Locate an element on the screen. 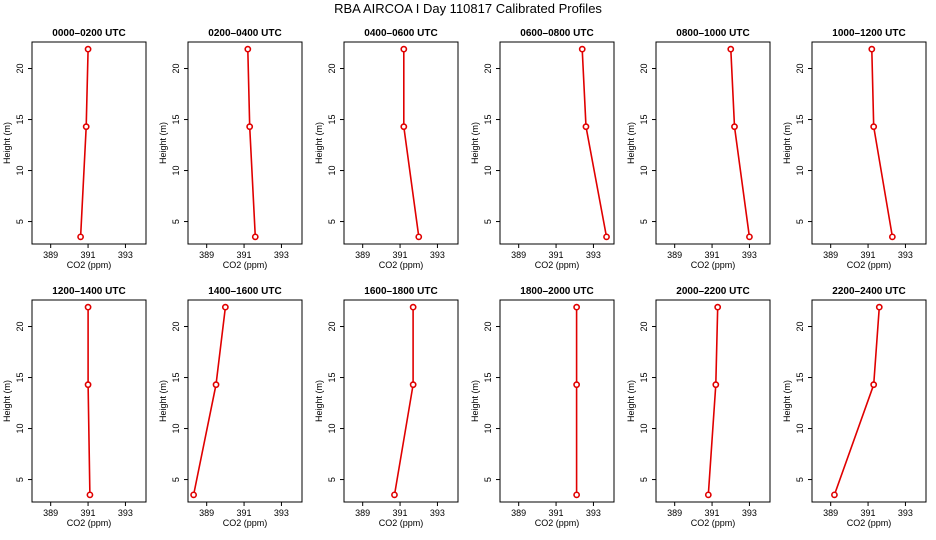  panel-title: 0400–0600 UTC is located at coordinates (400, 33).